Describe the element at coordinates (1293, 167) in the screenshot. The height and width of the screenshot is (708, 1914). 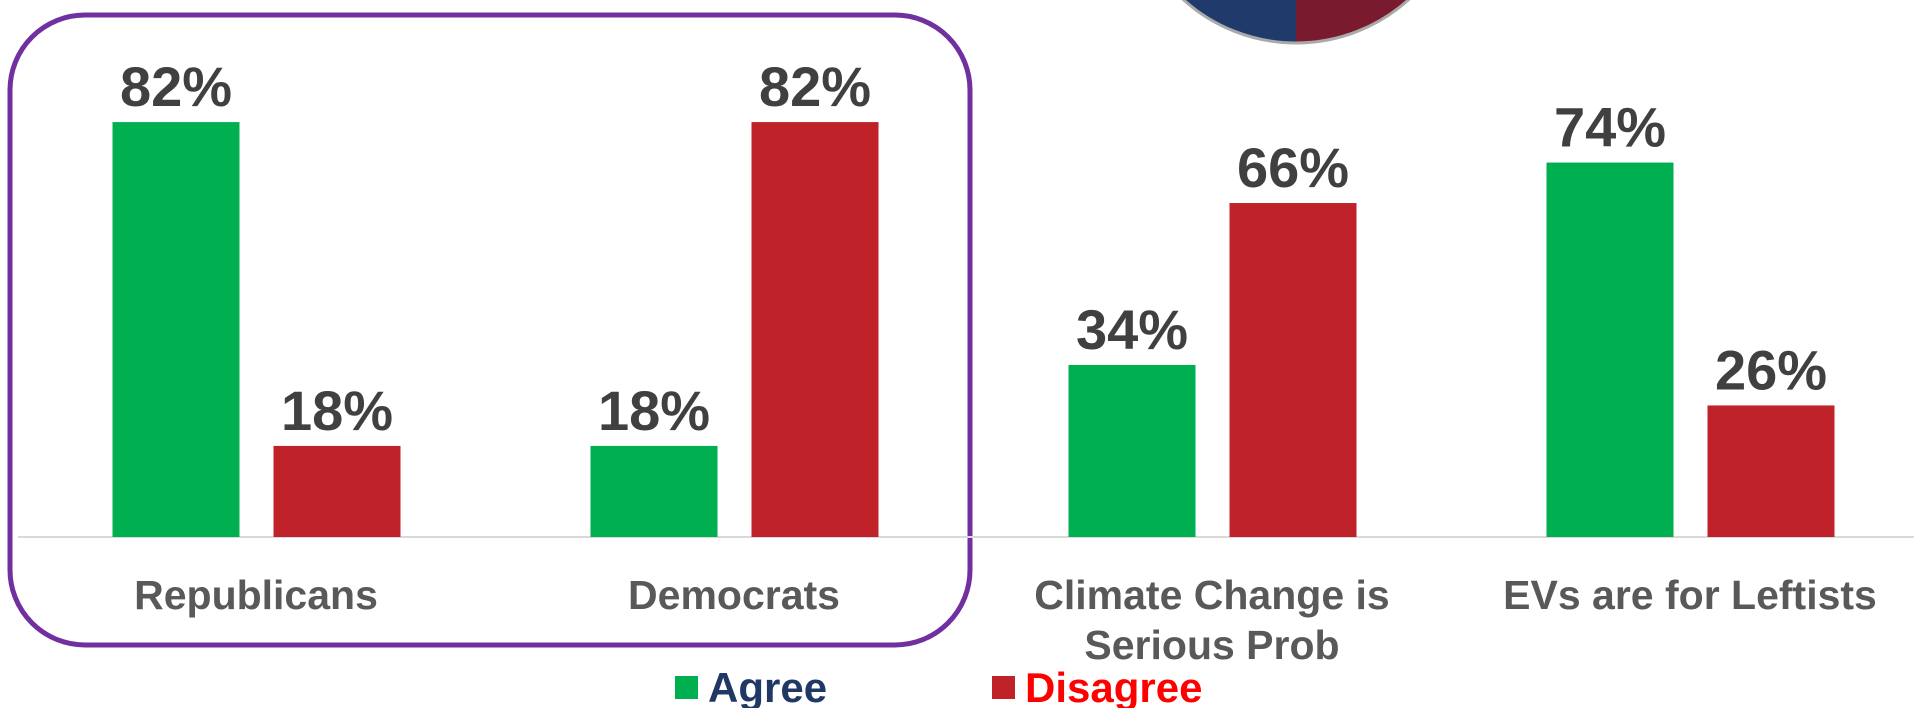
I see `value-label: 66%` at that location.